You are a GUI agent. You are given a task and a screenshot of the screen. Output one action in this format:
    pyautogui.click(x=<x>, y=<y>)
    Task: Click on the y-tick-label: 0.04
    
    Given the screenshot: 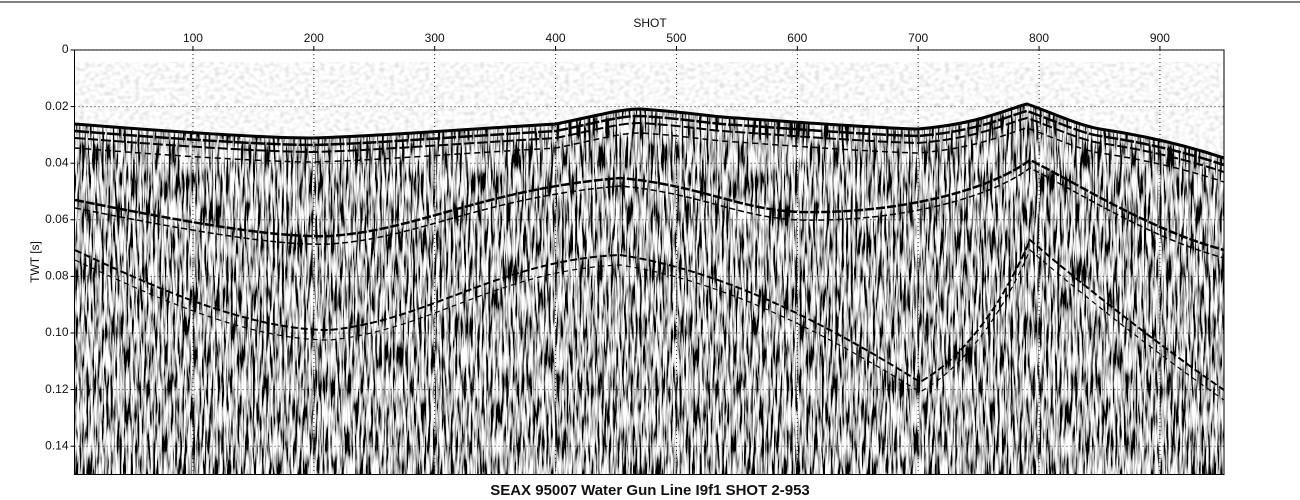 What is the action you would take?
    pyautogui.click(x=57, y=162)
    